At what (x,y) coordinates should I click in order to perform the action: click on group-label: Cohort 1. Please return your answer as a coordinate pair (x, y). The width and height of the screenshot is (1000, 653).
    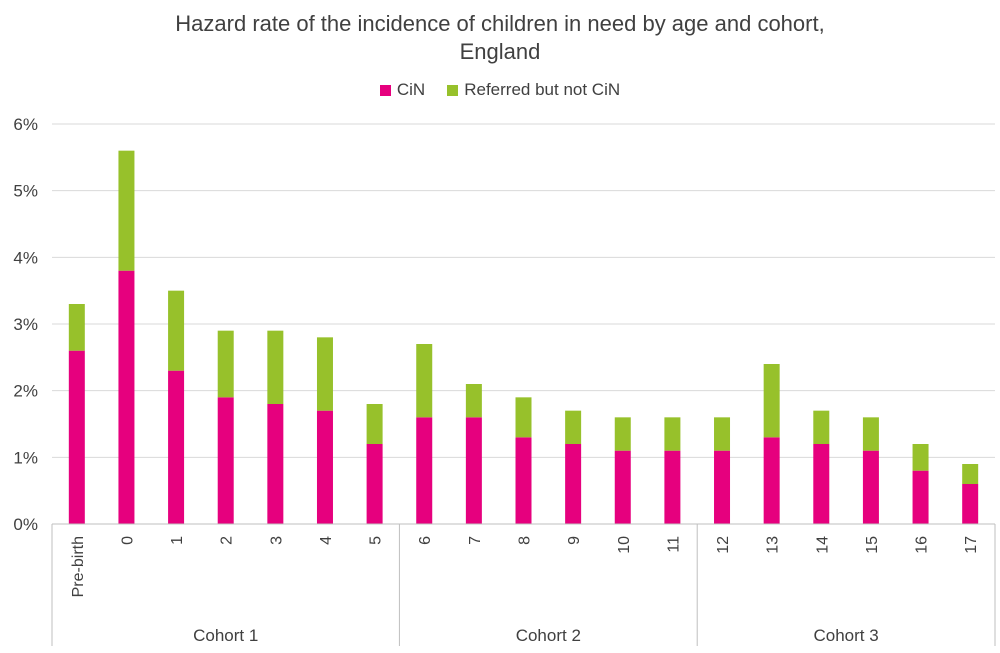
    Looking at the image, I should click on (225, 635).